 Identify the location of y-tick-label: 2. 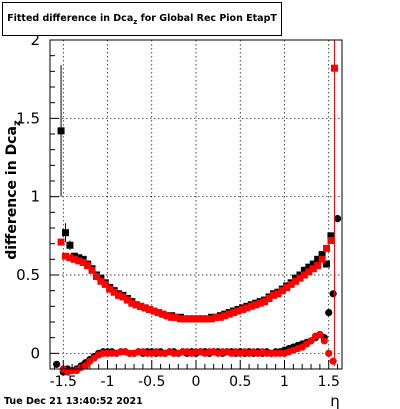
(35, 40).